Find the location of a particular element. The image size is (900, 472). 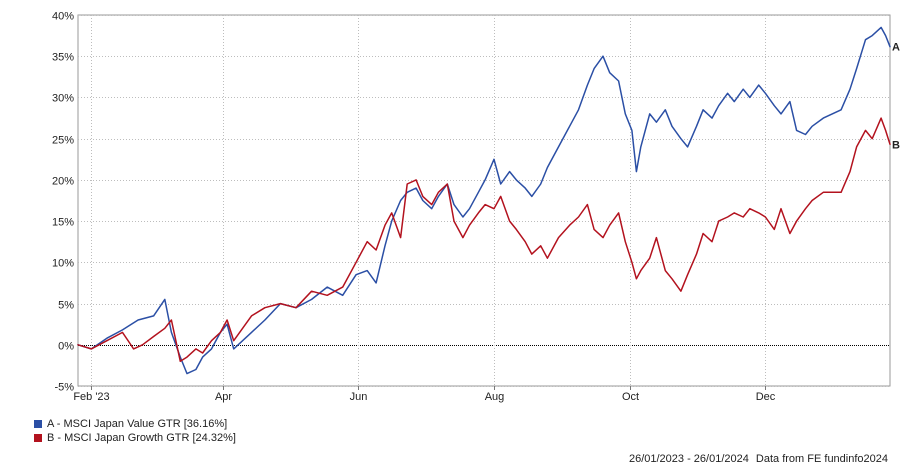

y-tick-label: 40% is located at coordinates (63, 17).